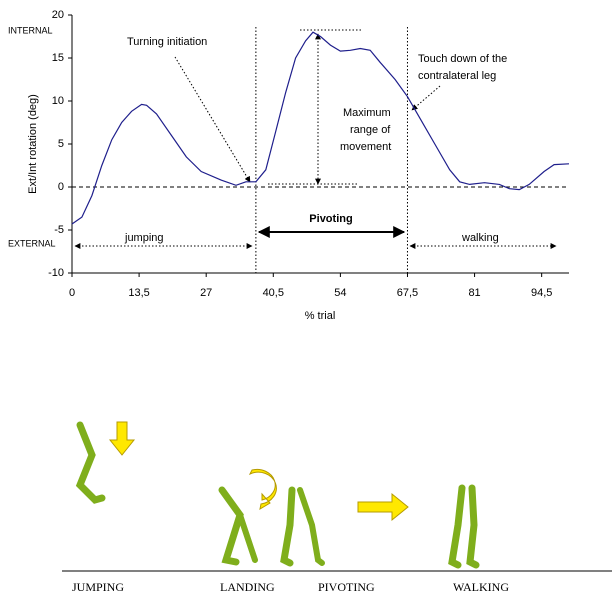 This screenshot has height=596, width=612. Describe the element at coordinates (462, 59) in the screenshot. I see `annotation: Touch down of the` at that location.